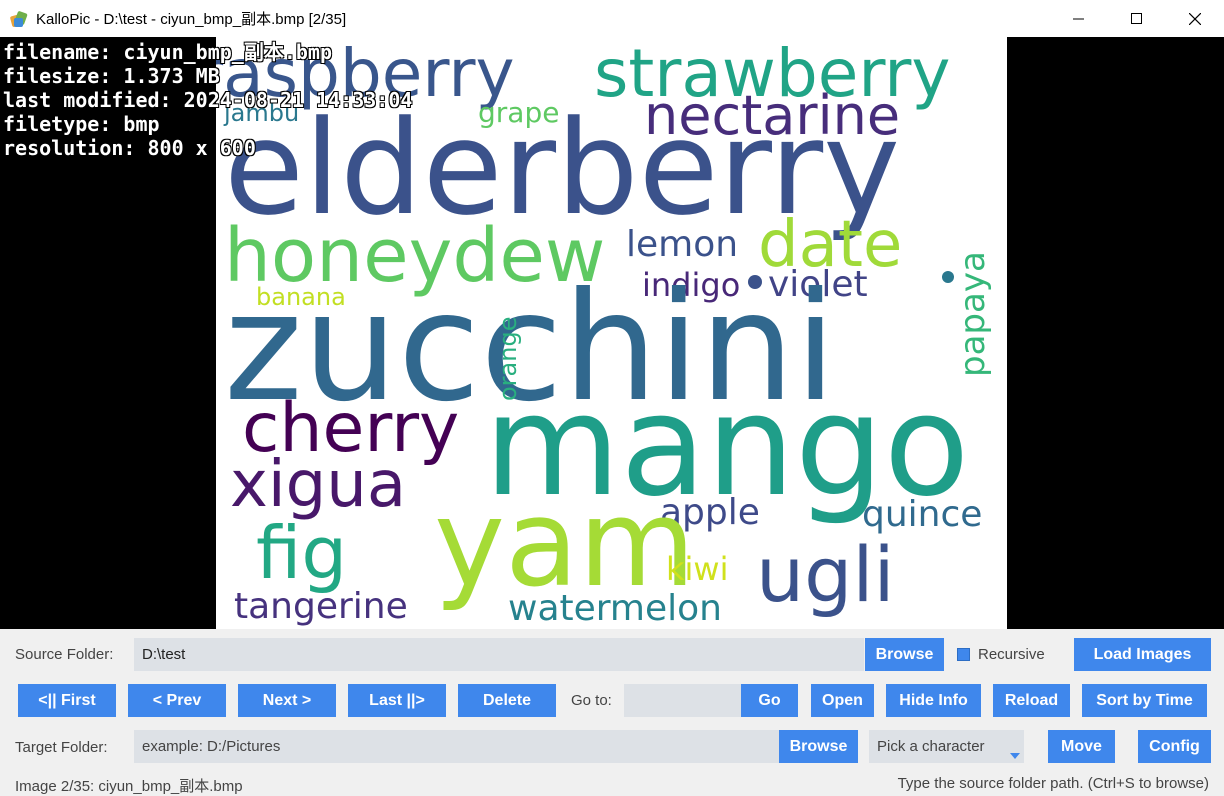 This screenshot has width=1224, height=796. I want to click on cloud-word: strawberry, so click(772, 74).